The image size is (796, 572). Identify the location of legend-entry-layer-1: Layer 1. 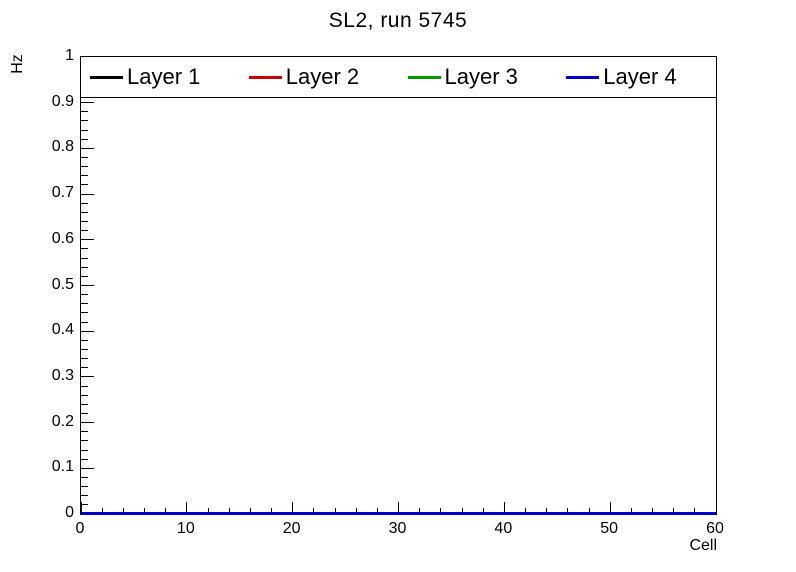
(160, 77).